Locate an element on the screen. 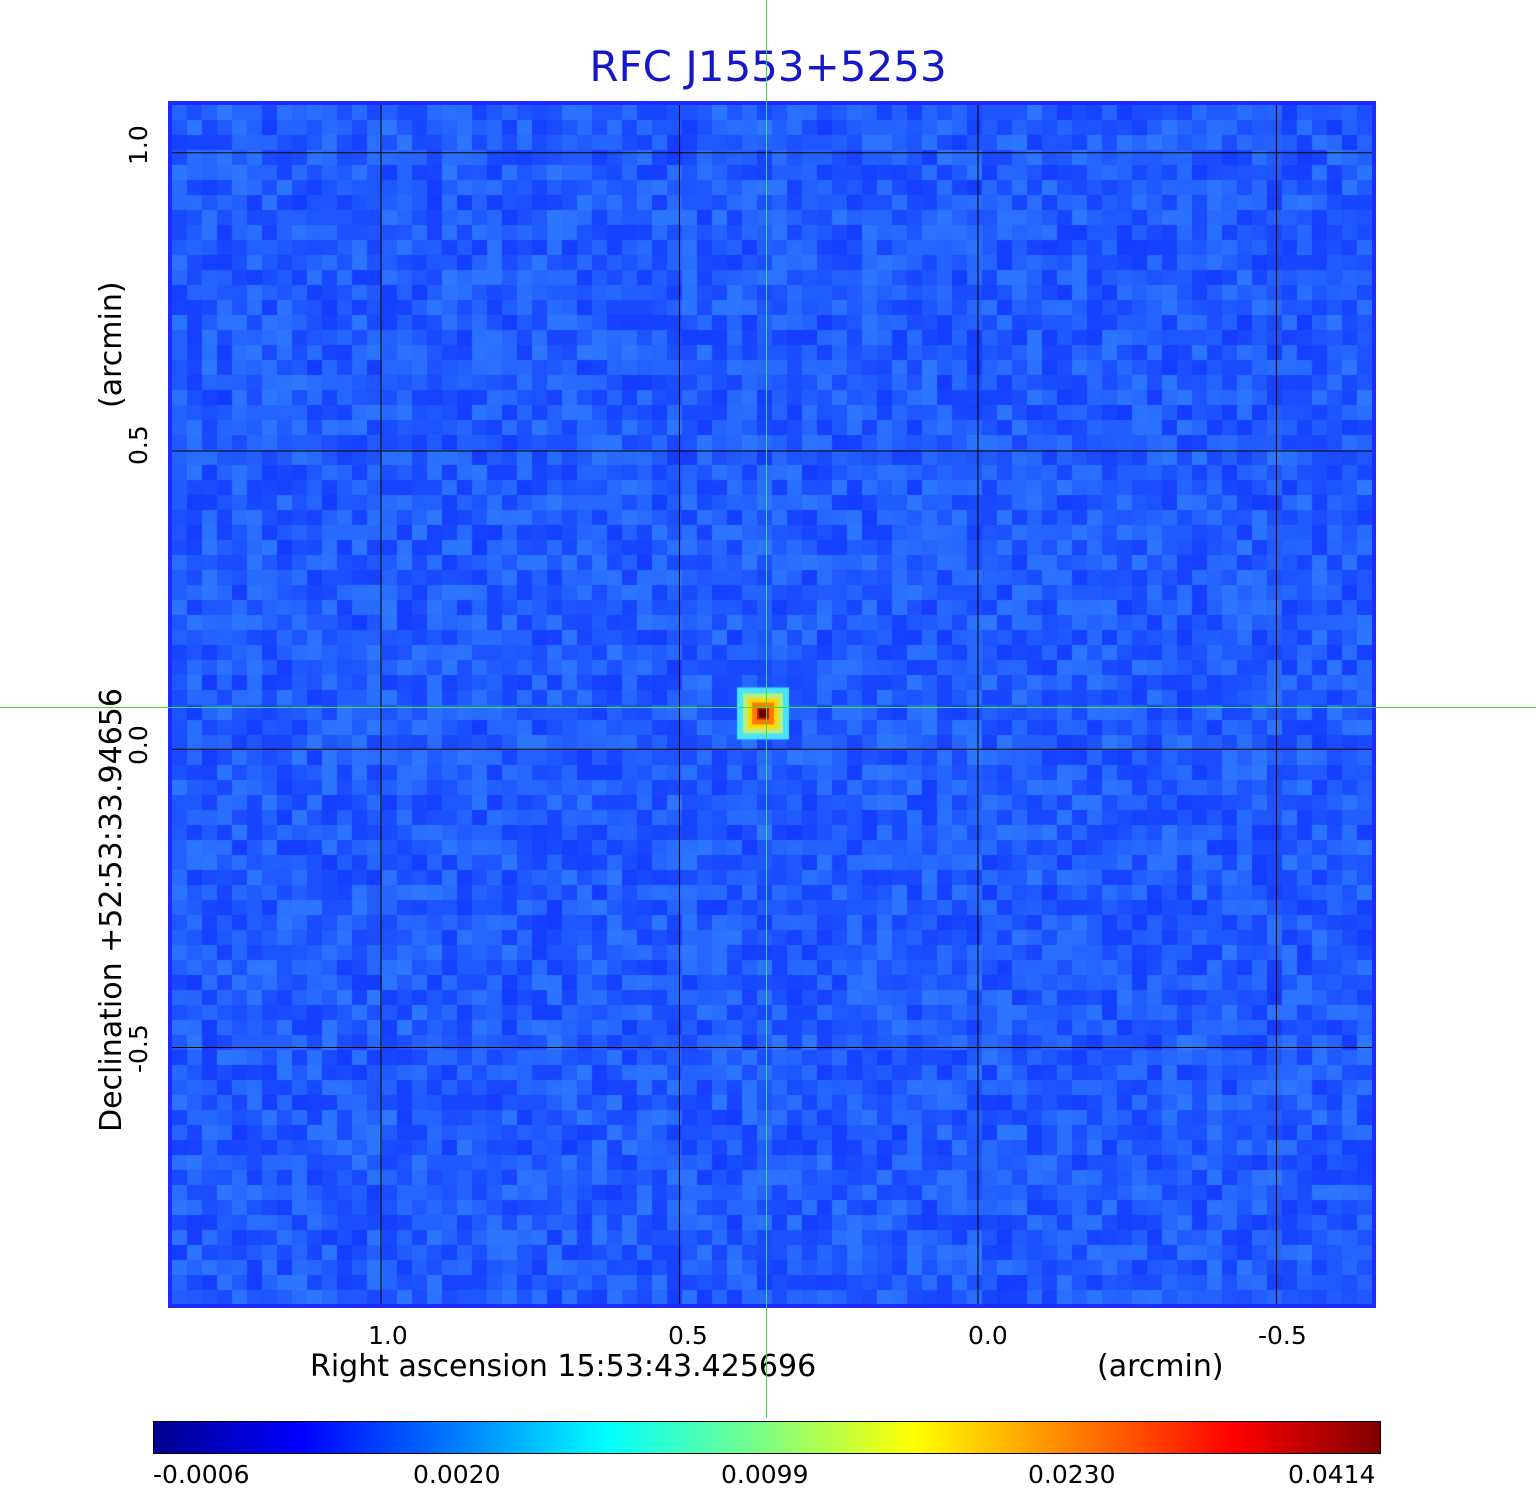 The image size is (1536, 1511). y-tick-label: 1.0 is located at coordinates (138, 145).